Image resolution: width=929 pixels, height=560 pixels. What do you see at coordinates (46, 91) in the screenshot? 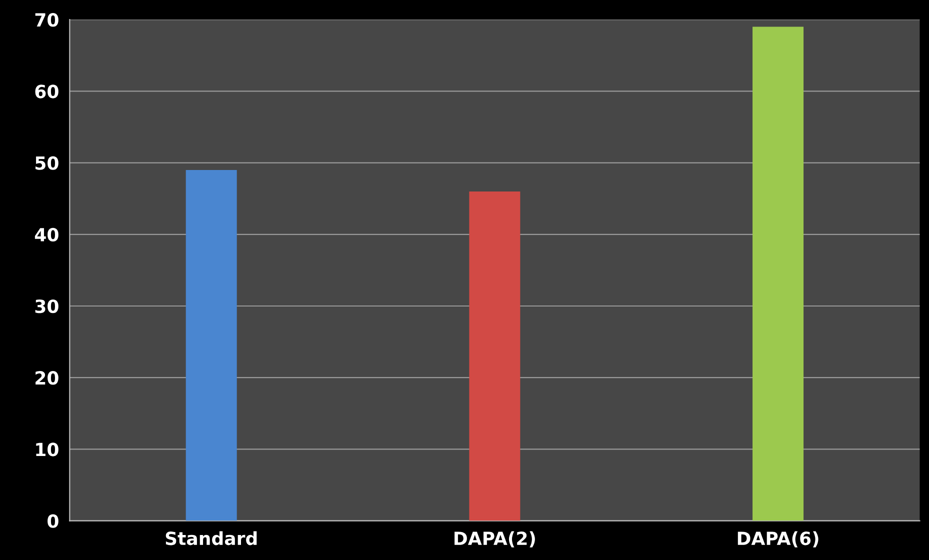
I see `y-tick-label: 60` at bounding box center [46, 91].